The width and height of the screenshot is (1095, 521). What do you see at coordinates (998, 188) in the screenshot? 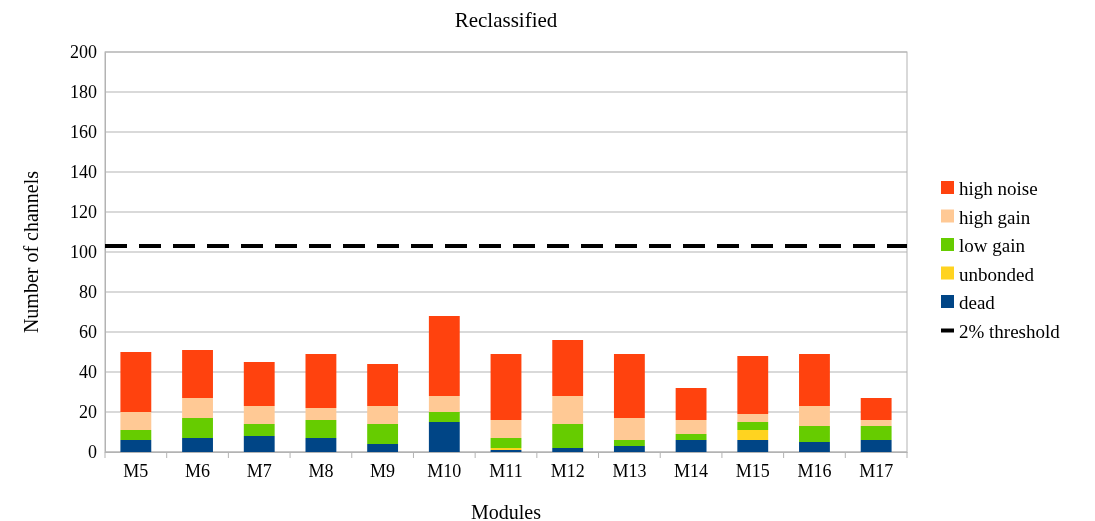
I see `legend-label: high noise` at bounding box center [998, 188].